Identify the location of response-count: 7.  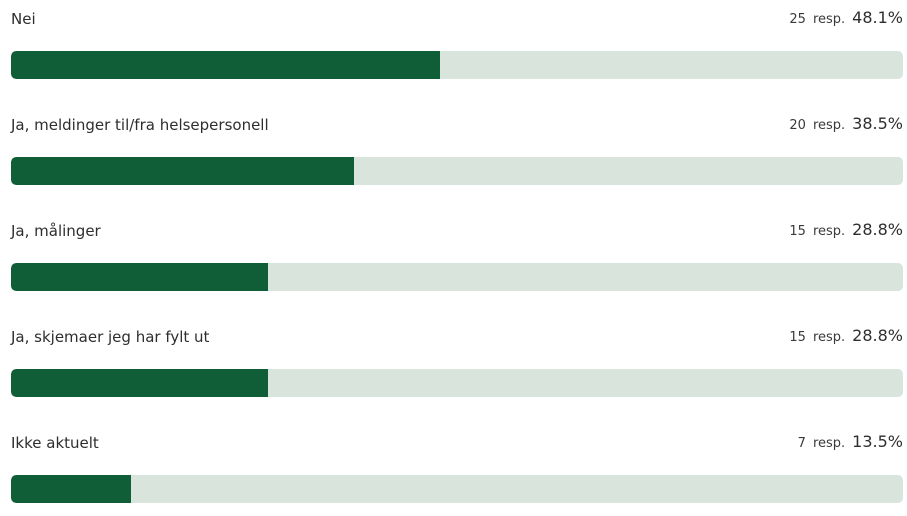
(801, 443).